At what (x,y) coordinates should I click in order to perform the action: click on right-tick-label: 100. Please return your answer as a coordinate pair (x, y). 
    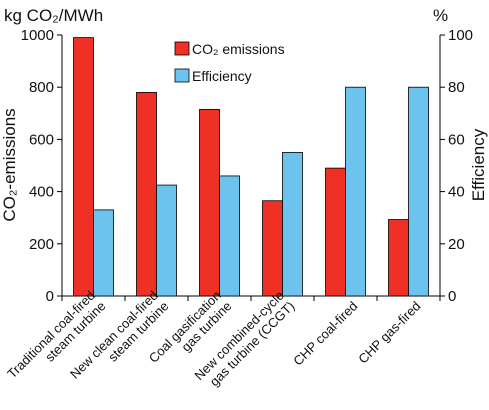
    Looking at the image, I should click on (460, 35).